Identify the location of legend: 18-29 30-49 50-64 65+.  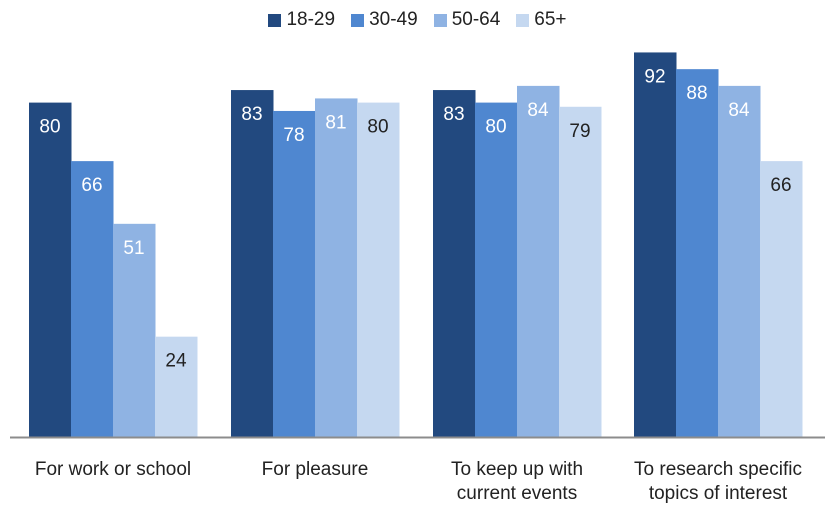
(417, 20).